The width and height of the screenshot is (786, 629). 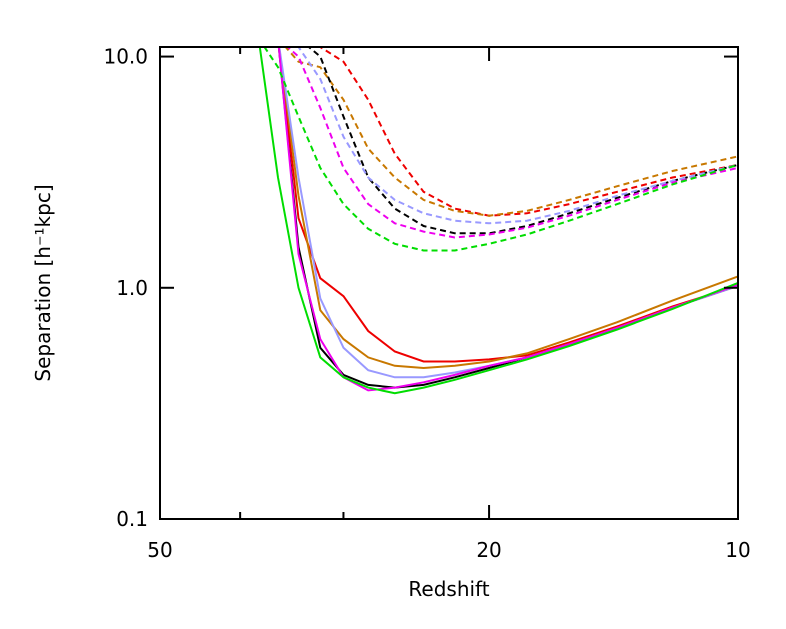 What do you see at coordinates (488, 550) in the screenshot?
I see `x-tick-label: 20` at bounding box center [488, 550].